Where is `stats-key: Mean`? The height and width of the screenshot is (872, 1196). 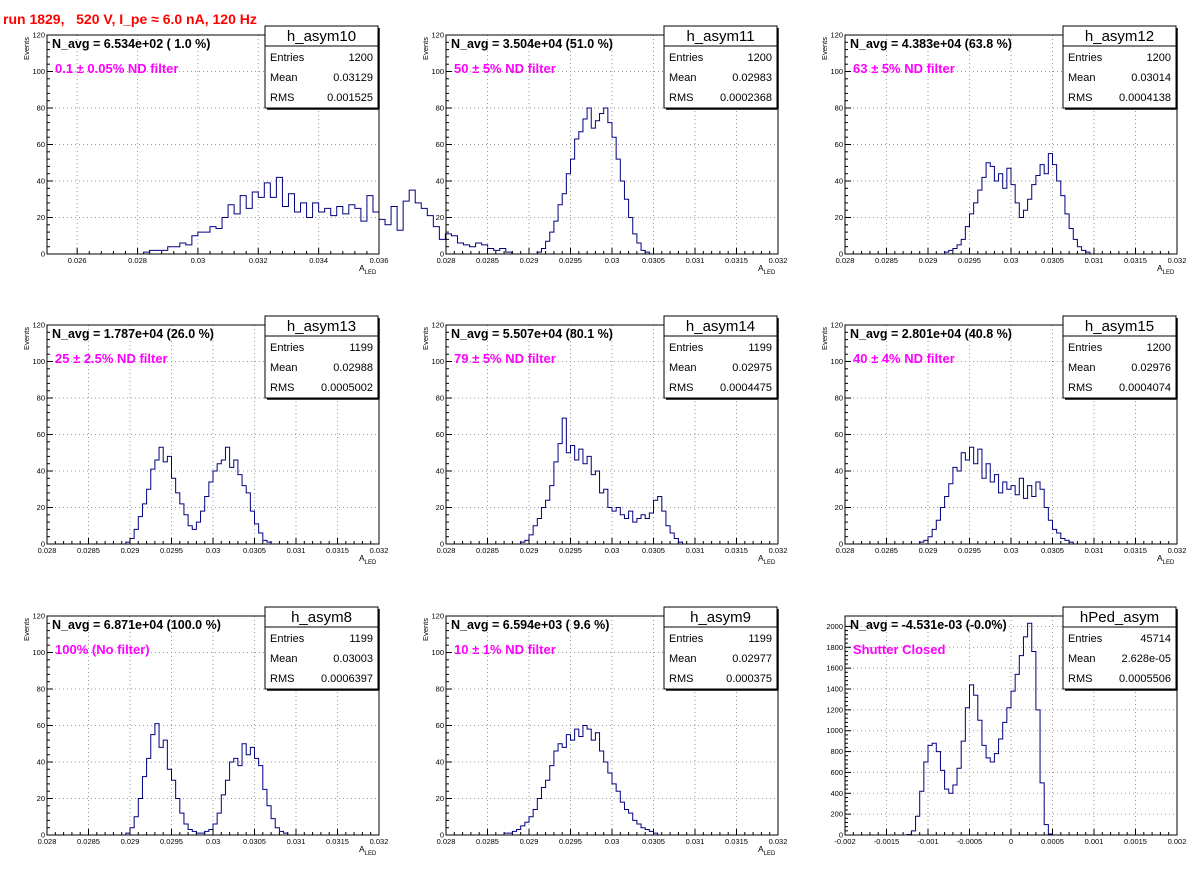 stats-key: Mean is located at coordinates (284, 659).